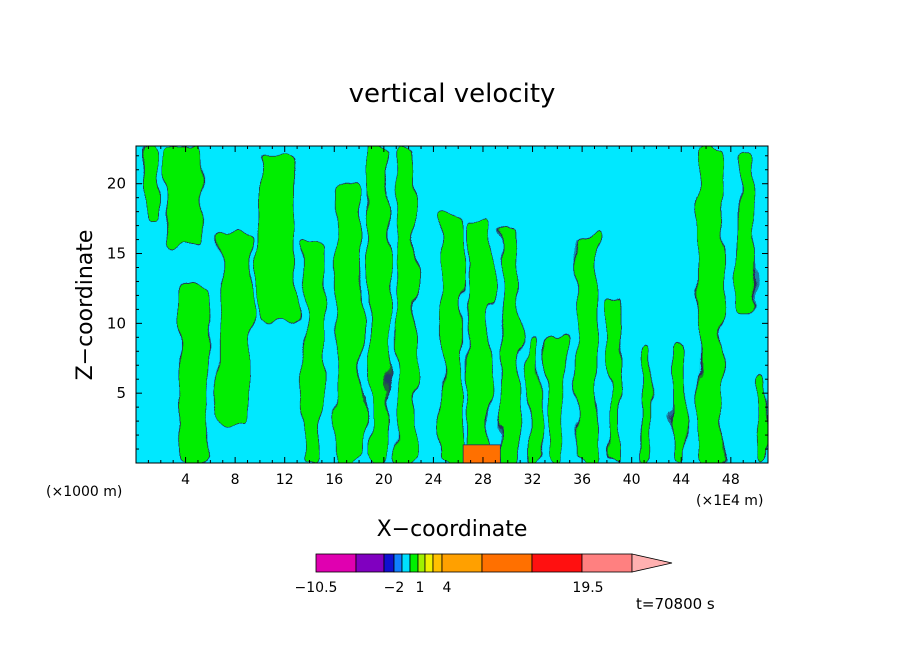 The height and width of the screenshot is (654, 904). Describe the element at coordinates (334, 480) in the screenshot. I see `x-tick-label-3: 16` at that location.